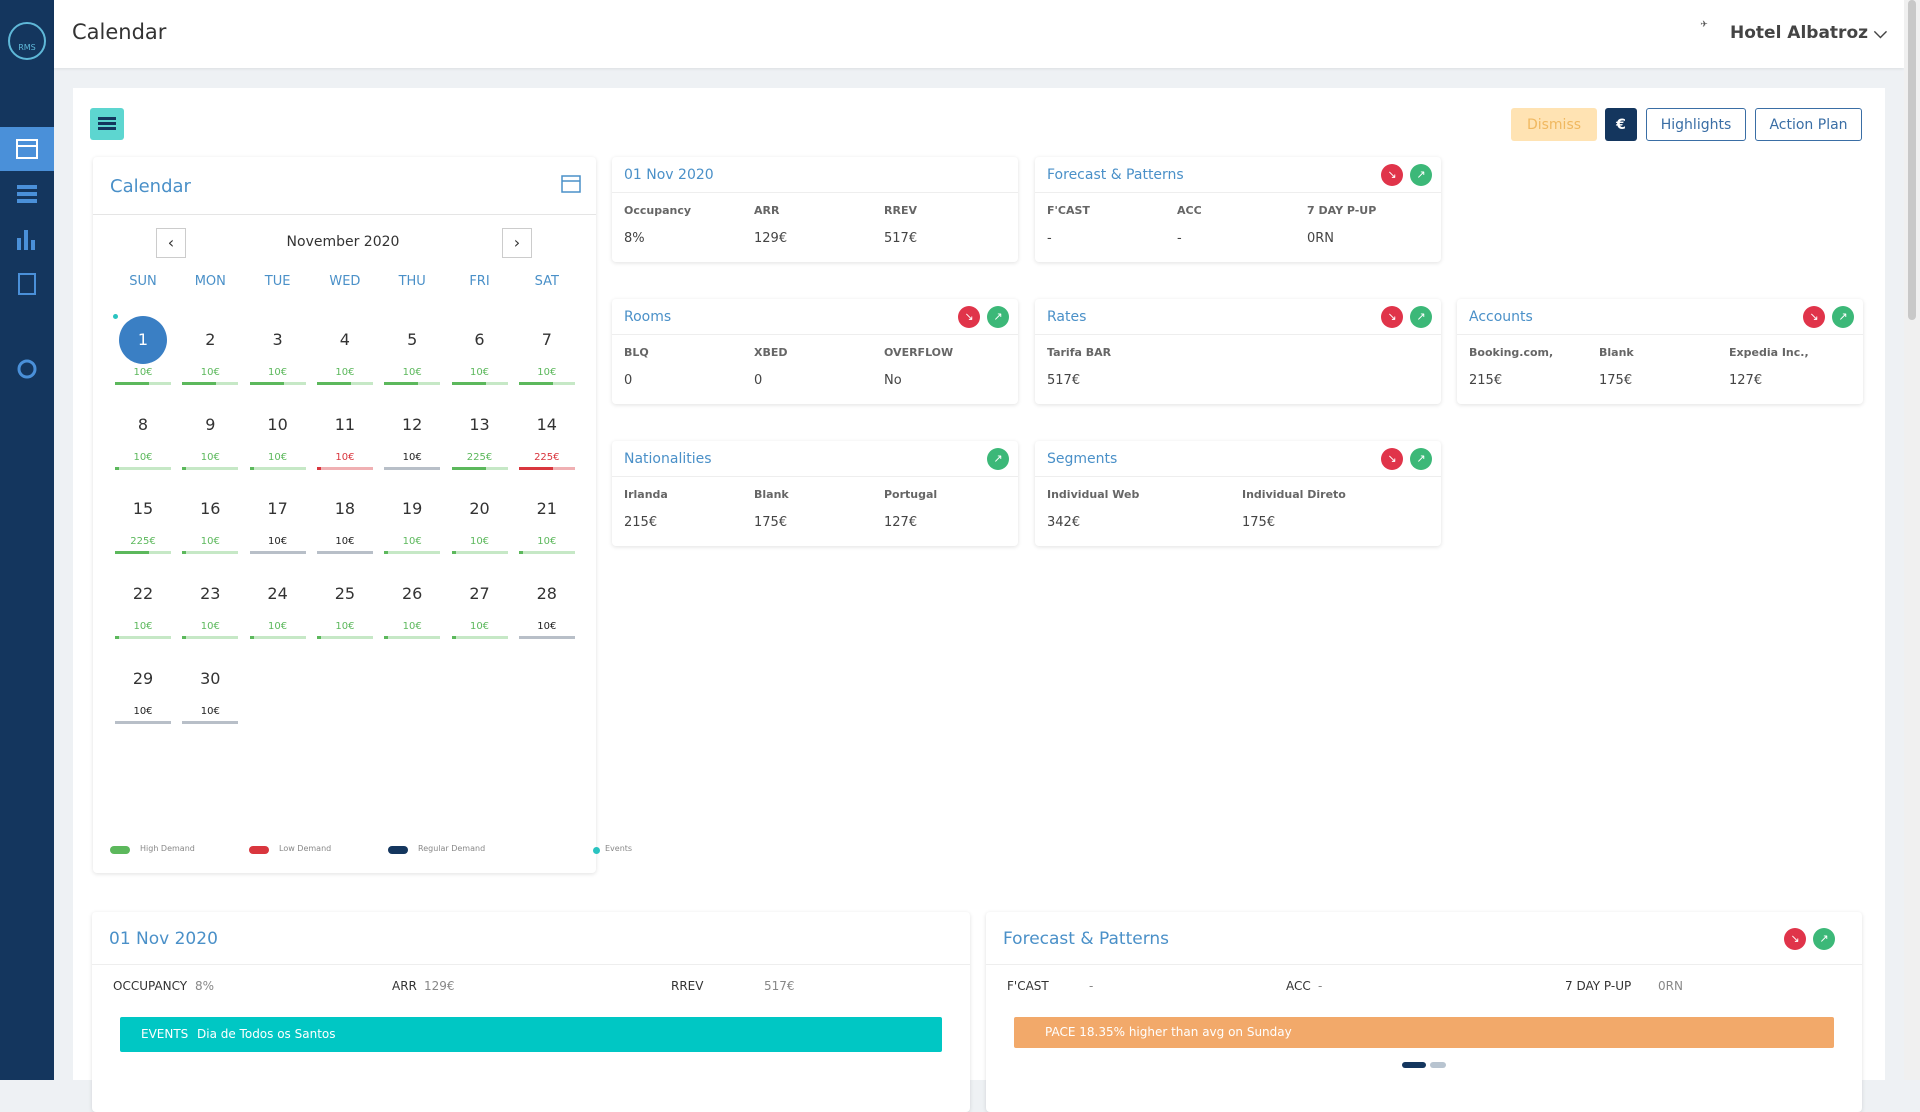  What do you see at coordinates (546, 339) in the screenshot?
I see `day-number: 7` at bounding box center [546, 339].